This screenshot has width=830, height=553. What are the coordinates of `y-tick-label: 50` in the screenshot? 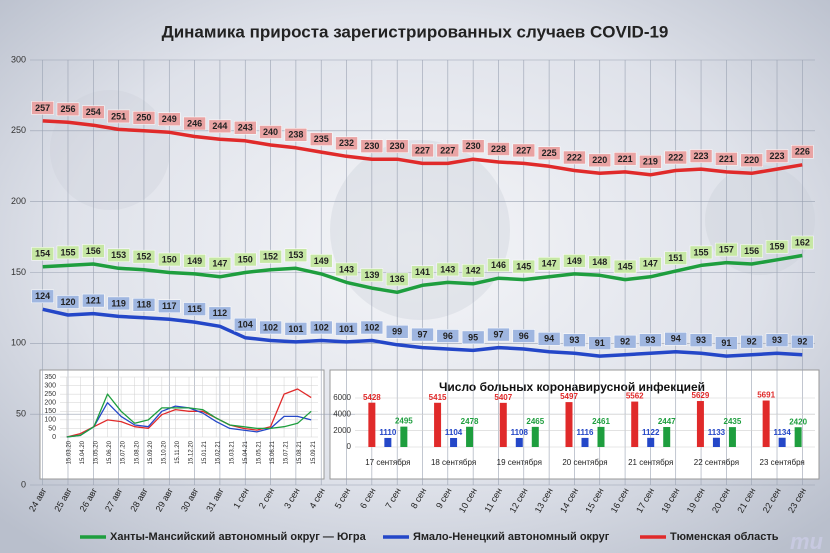 It's located at (21, 414).